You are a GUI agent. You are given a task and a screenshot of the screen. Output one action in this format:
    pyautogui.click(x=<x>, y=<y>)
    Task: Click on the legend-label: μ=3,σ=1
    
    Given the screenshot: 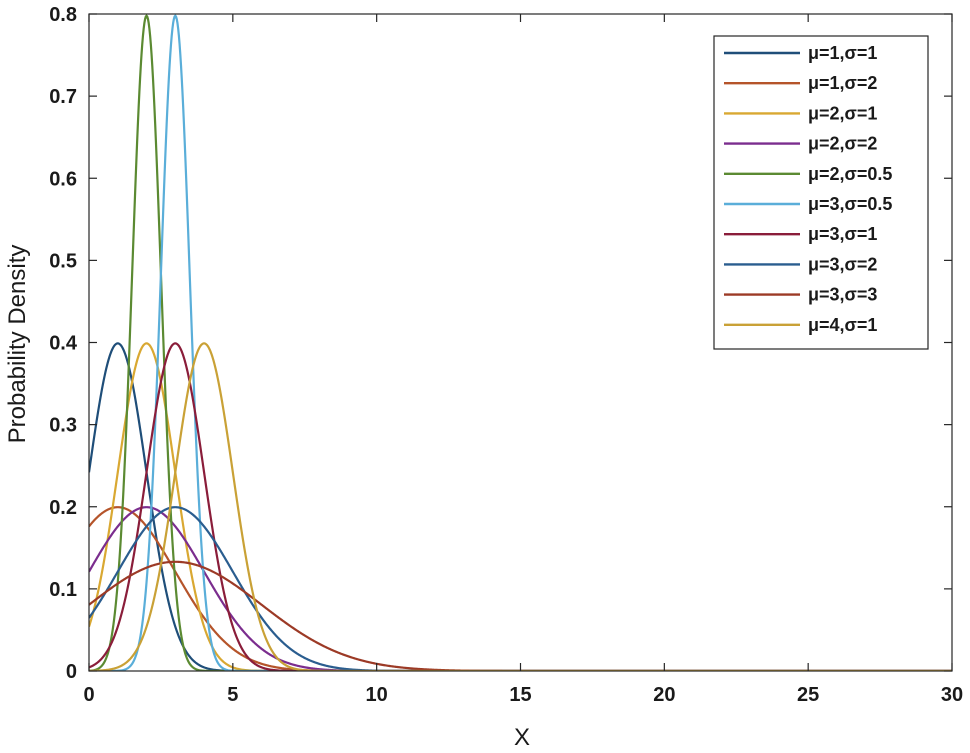 What is the action you would take?
    pyautogui.click(x=842, y=234)
    